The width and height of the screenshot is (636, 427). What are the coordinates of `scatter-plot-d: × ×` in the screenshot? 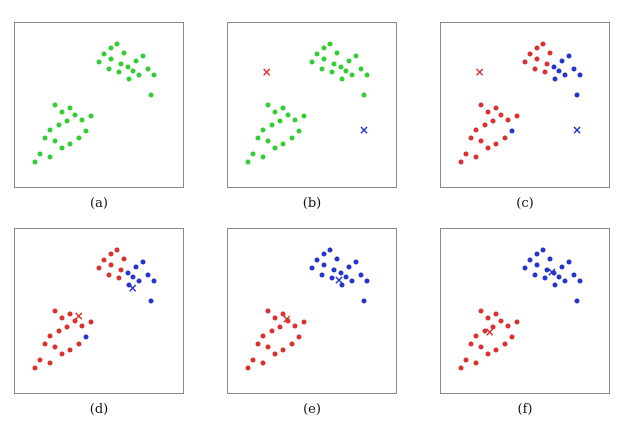 It's located at (99, 311).